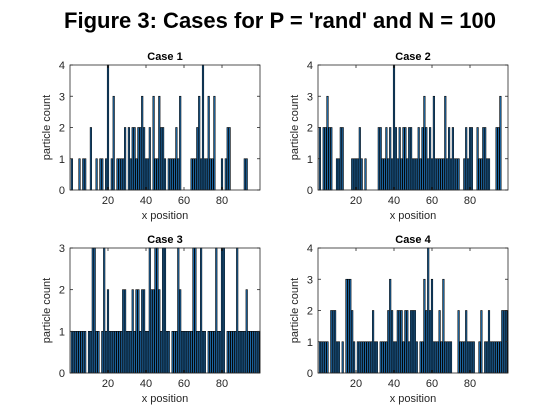 Image resolution: width=560 pixels, height=420 pixels. Describe the element at coordinates (62, 191) in the screenshot. I see `y-tick-label: 0` at that location.